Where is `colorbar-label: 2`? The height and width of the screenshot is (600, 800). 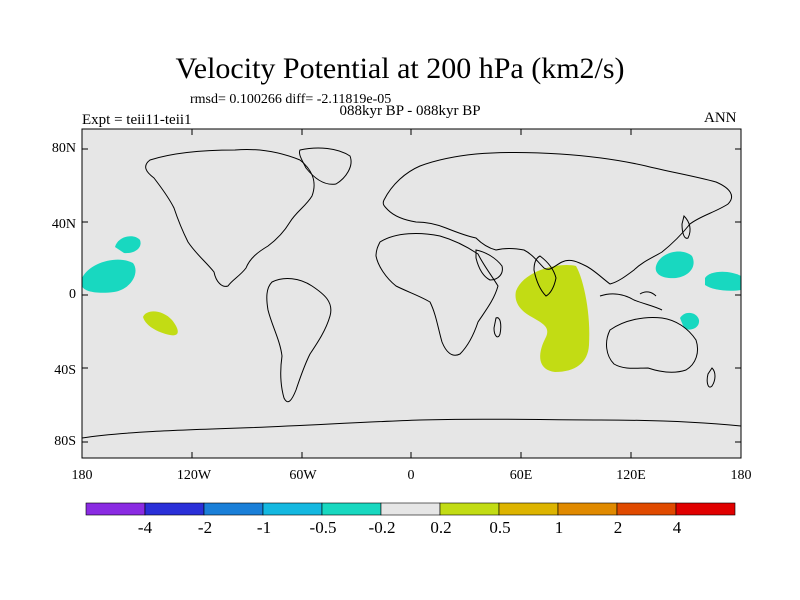 colorbar-label: 2 is located at coordinates (618, 527).